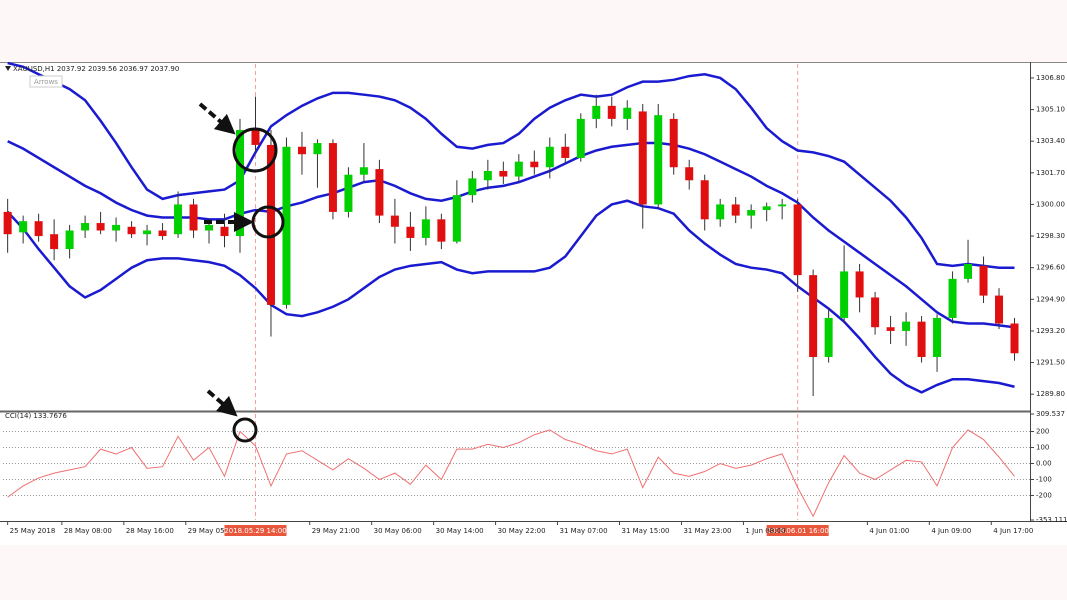 Image resolution: width=1067 pixels, height=600 pixels. What do you see at coordinates (398, 531) in the screenshot?
I see `x-tick-label: 30 May 06:00` at bounding box center [398, 531].